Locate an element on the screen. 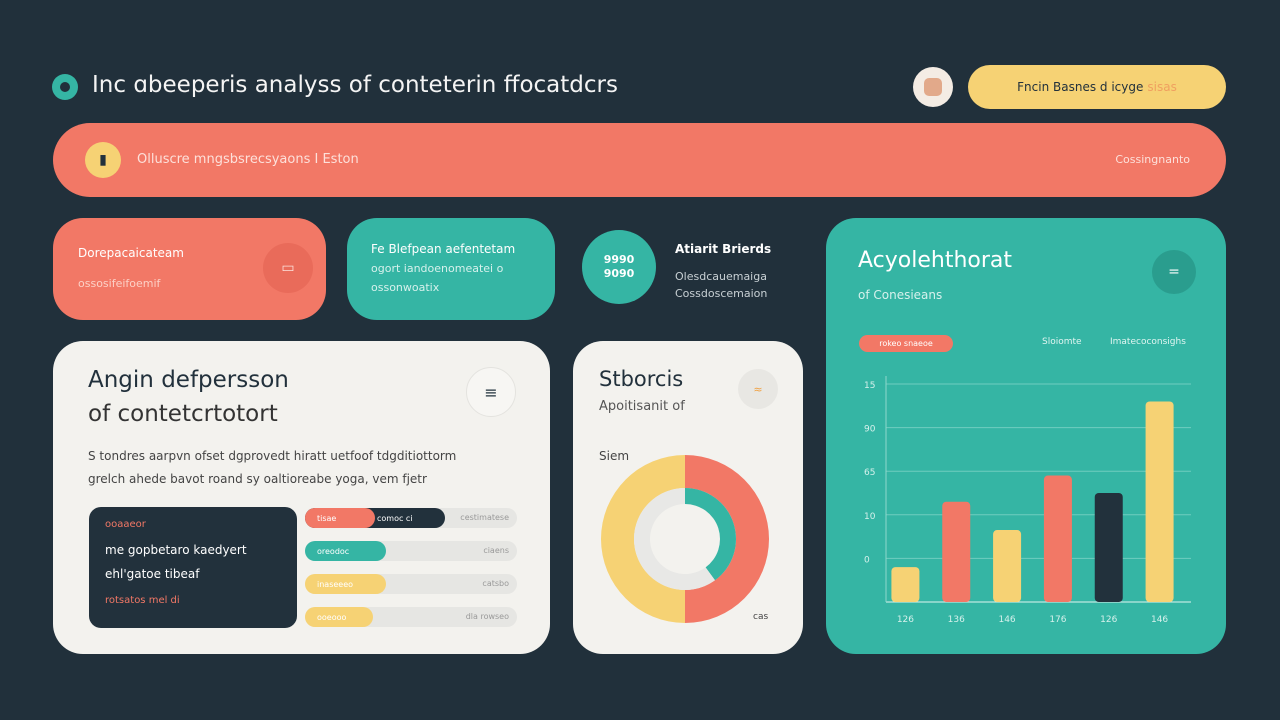 The width and height of the screenshot is (1280, 720). donut-corner-label: cas is located at coordinates (761, 617).